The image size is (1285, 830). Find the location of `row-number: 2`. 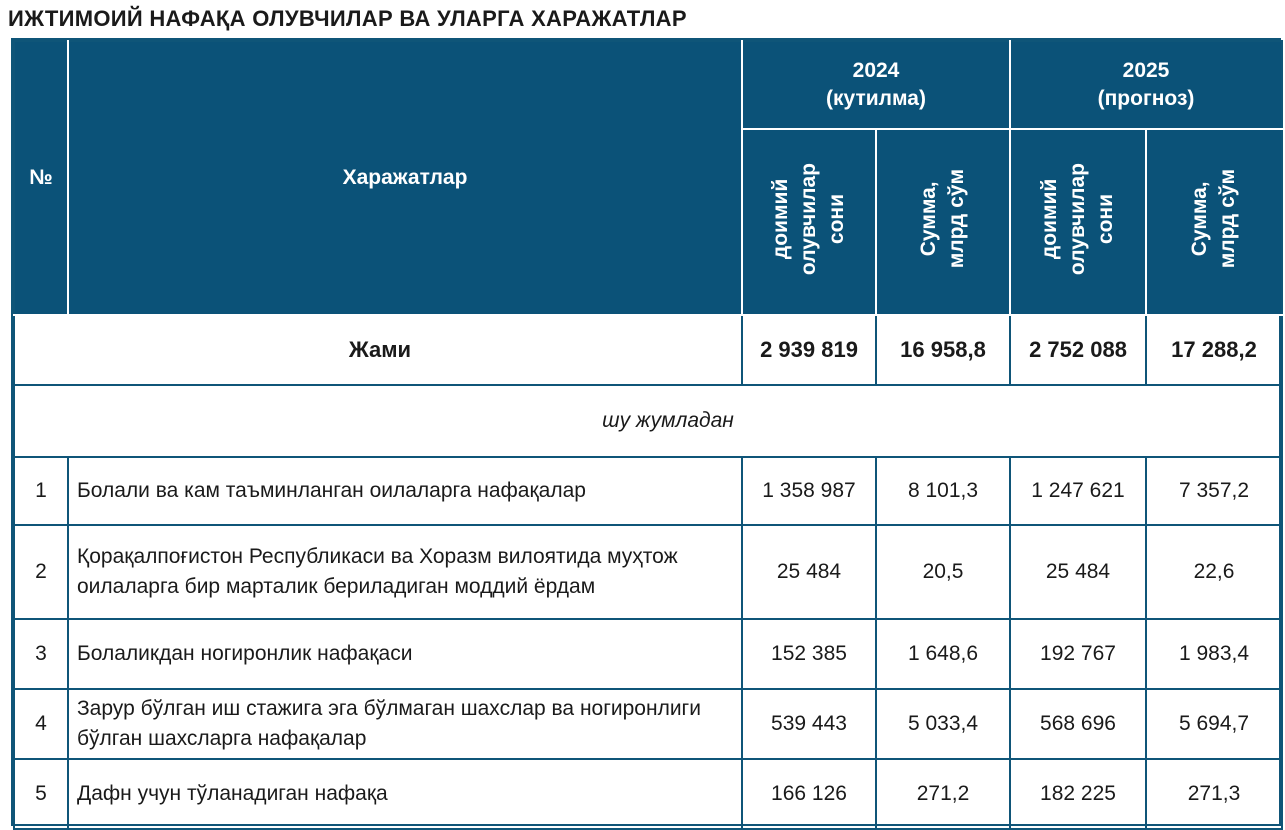

row-number: 2 is located at coordinates (41, 572).